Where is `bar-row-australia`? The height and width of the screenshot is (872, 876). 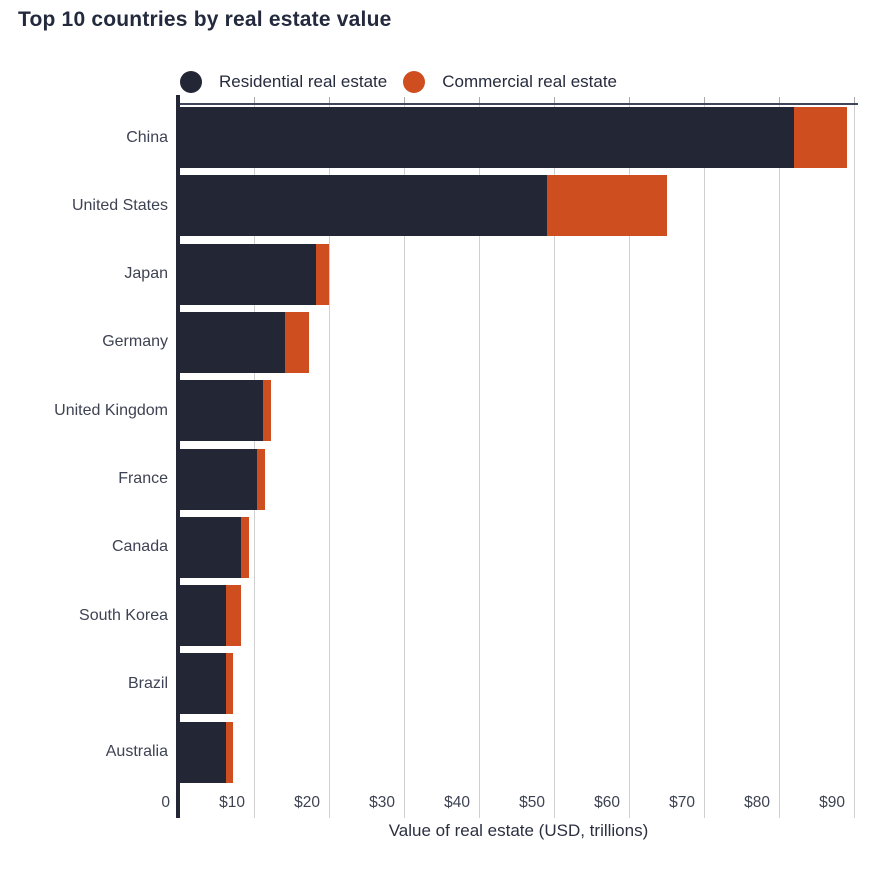 bar-row-australia is located at coordinates (206, 752).